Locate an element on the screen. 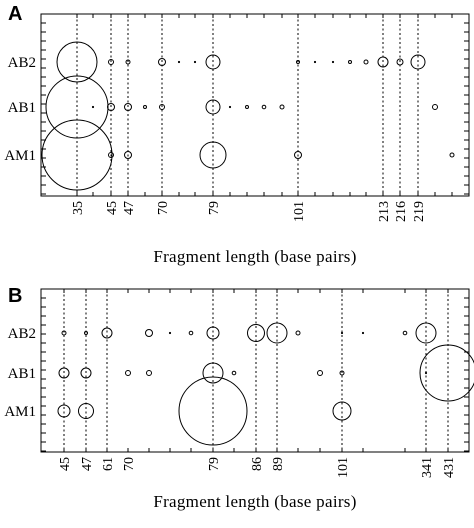 The image size is (474, 528). panel-a-row-label-ab2: AB2 is located at coordinates (22, 63).